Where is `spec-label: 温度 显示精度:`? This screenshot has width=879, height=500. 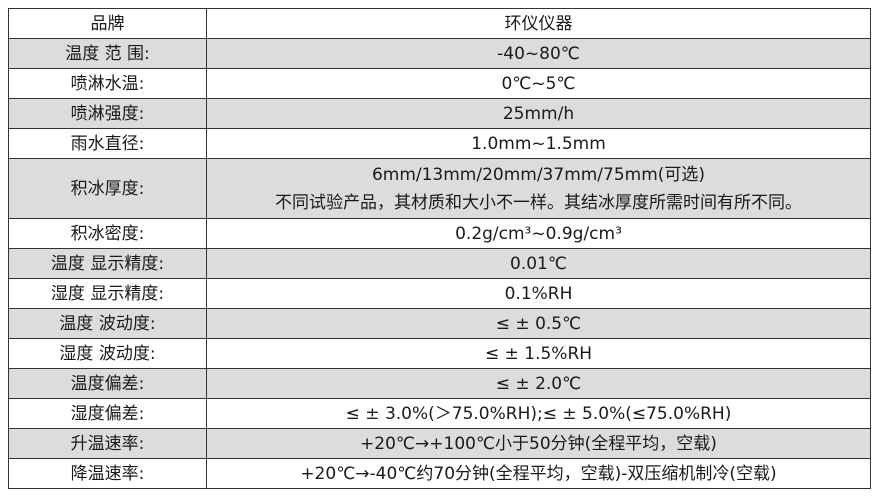 spec-label: 温度 显示精度: is located at coordinates (107, 263).